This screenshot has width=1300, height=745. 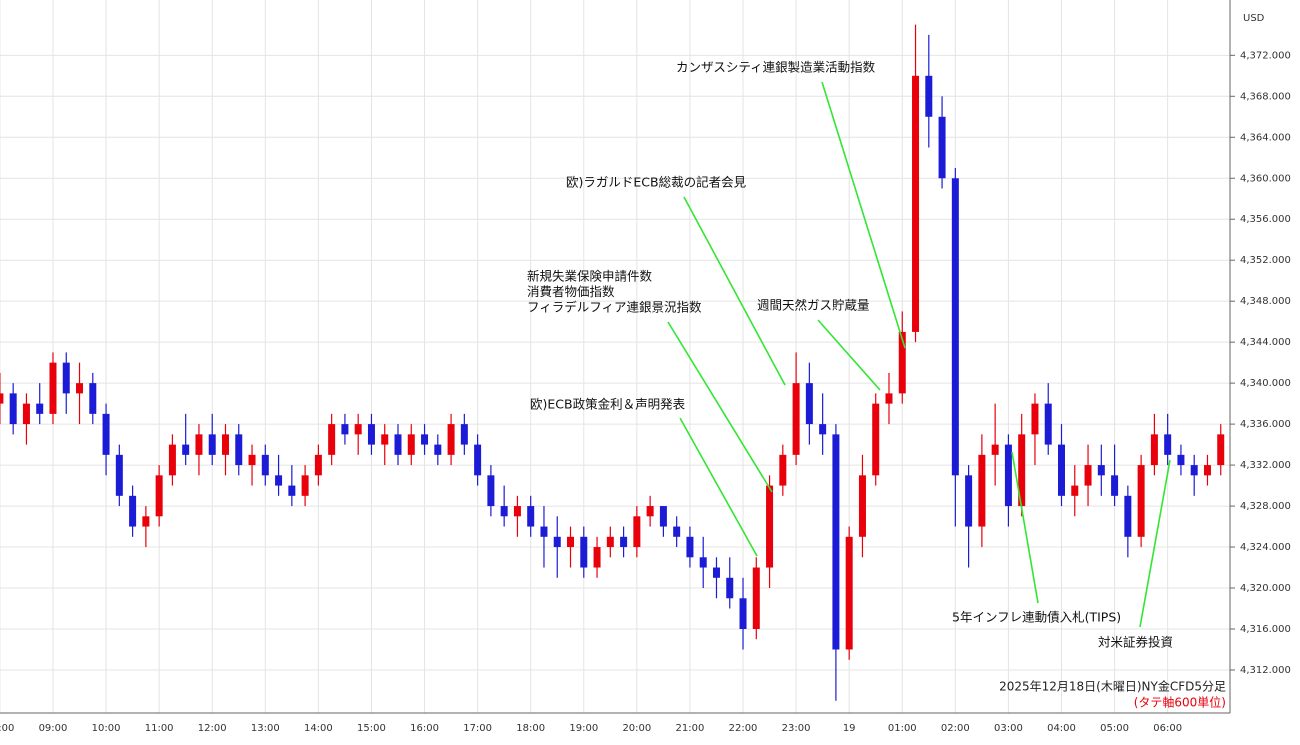 I want to click on y-tick-label: 4,332.000, so click(x=1265, y=465).